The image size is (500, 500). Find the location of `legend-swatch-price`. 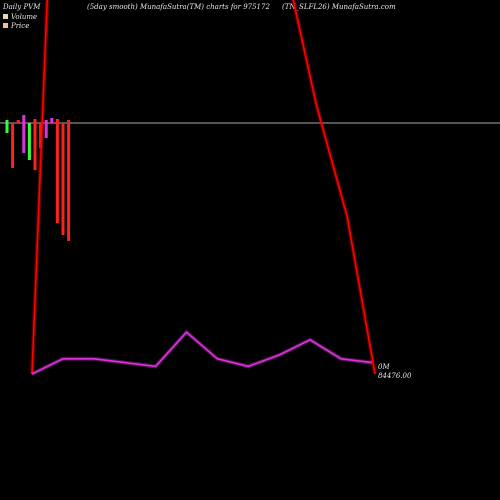

legend-swatch-price is located at coordinates (5, 25).